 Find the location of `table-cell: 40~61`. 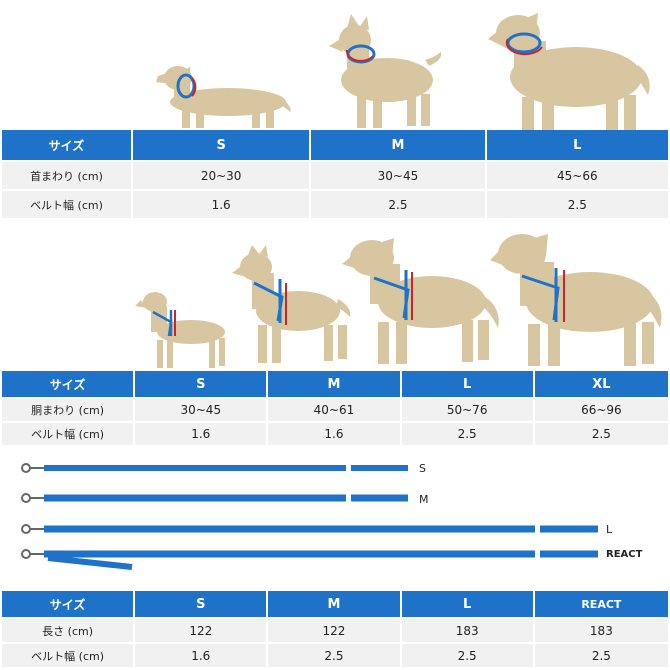

table-cell: 40~61 is located at coordinates (334, 410).